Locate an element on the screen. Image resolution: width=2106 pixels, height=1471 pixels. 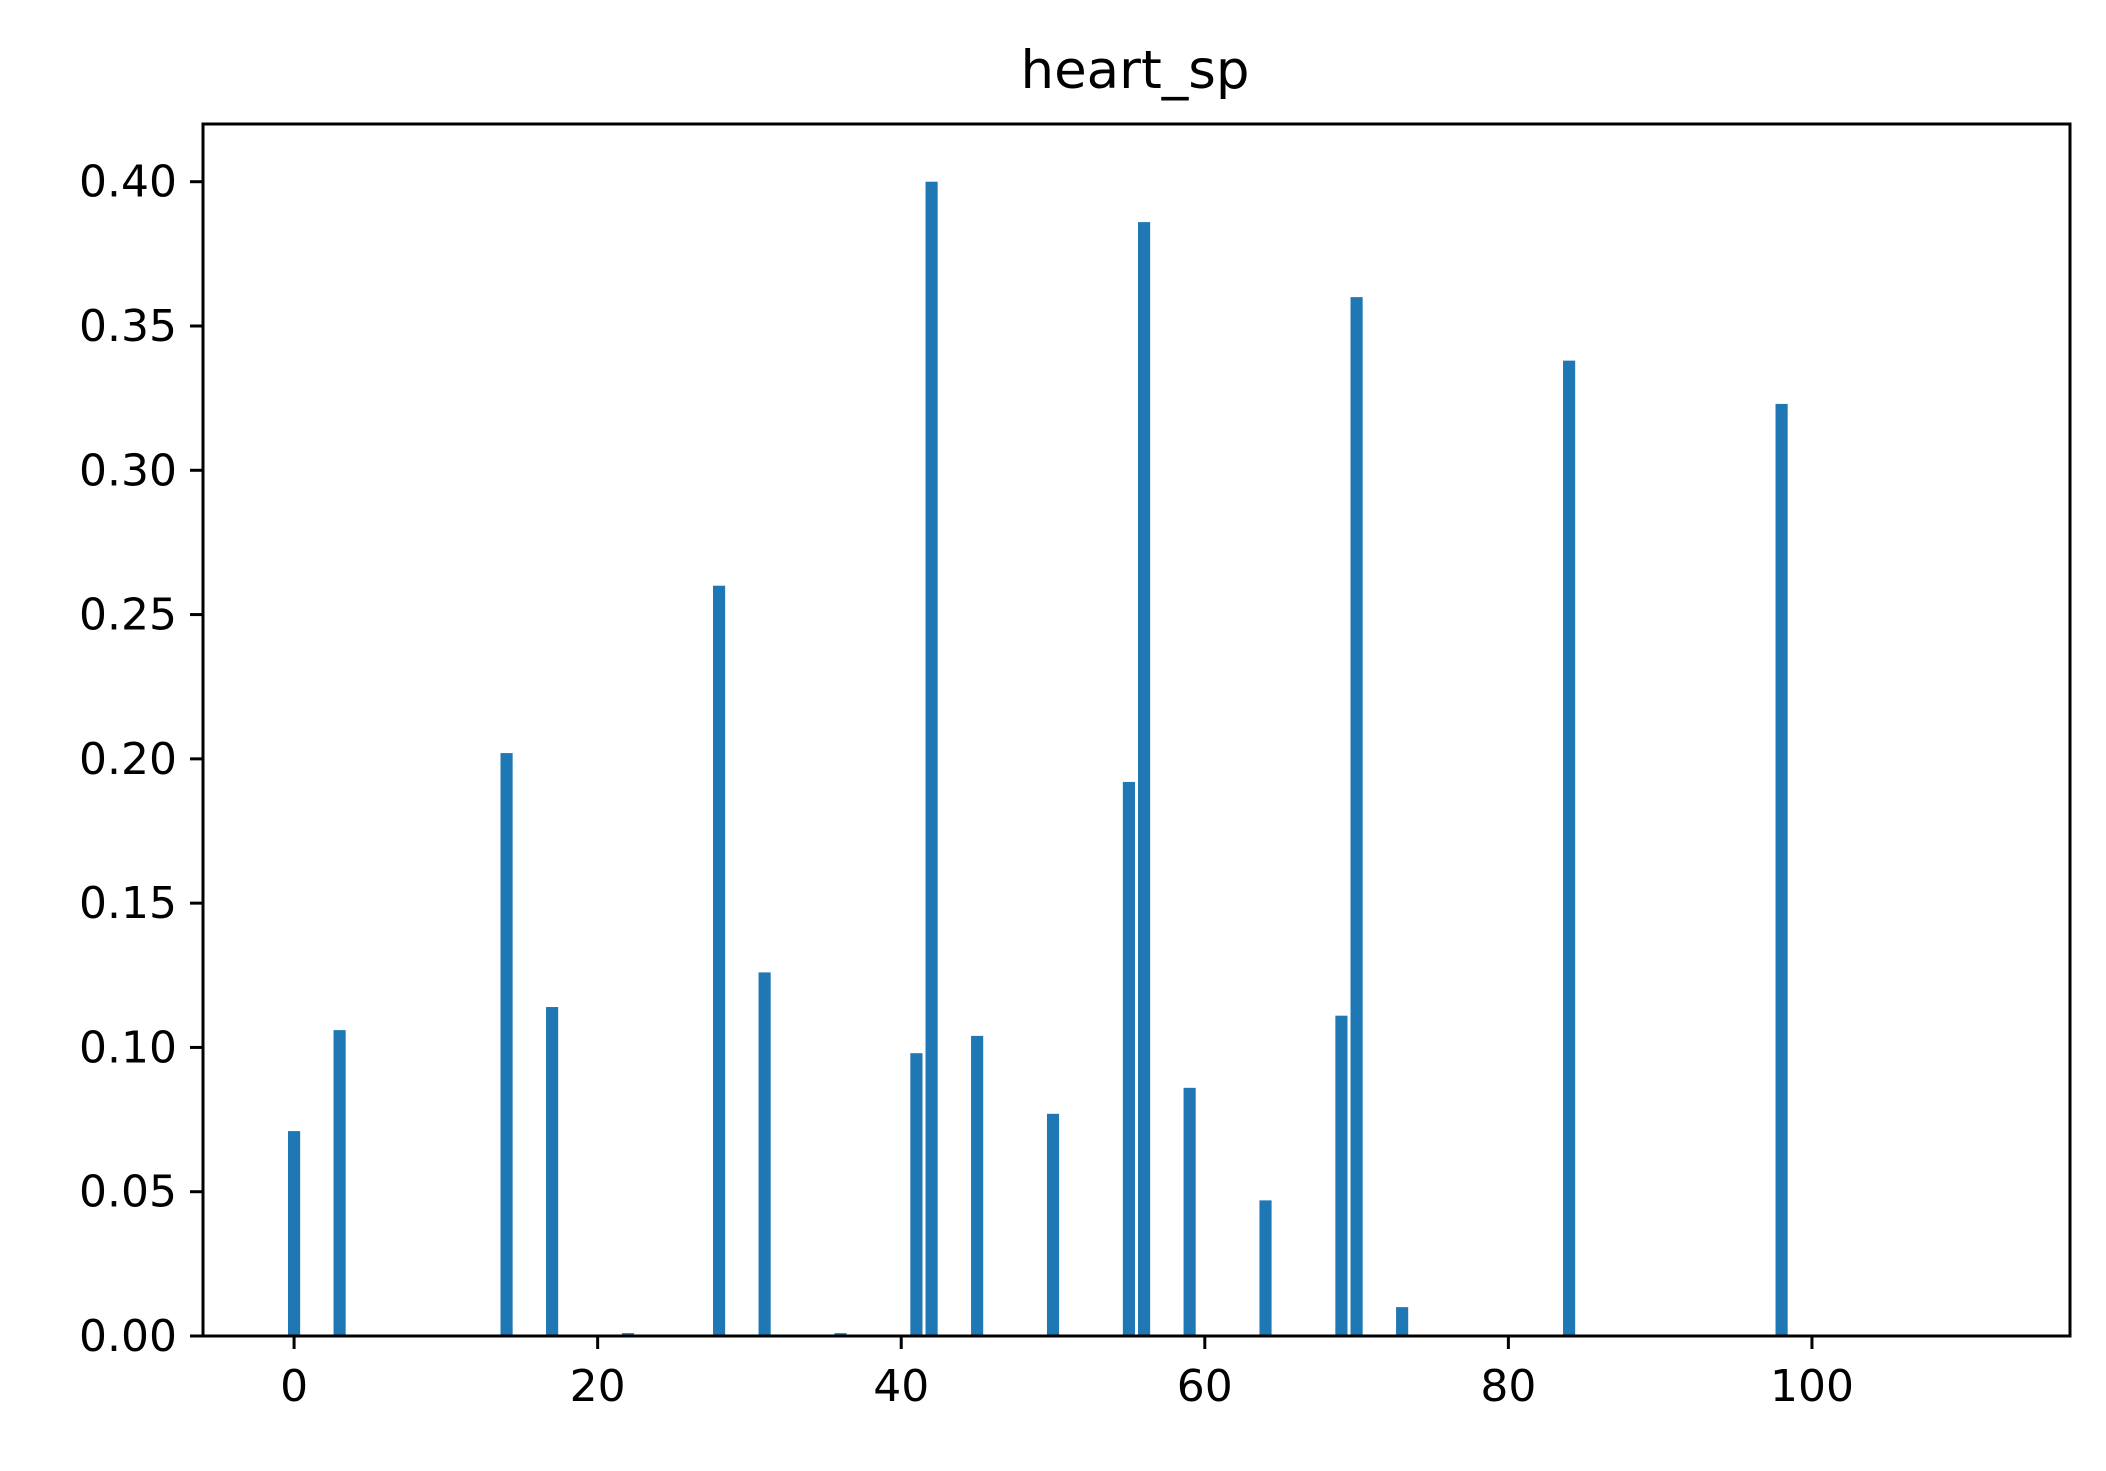
y-tick-label: 0.00 is located at coordinates (128, 1336).